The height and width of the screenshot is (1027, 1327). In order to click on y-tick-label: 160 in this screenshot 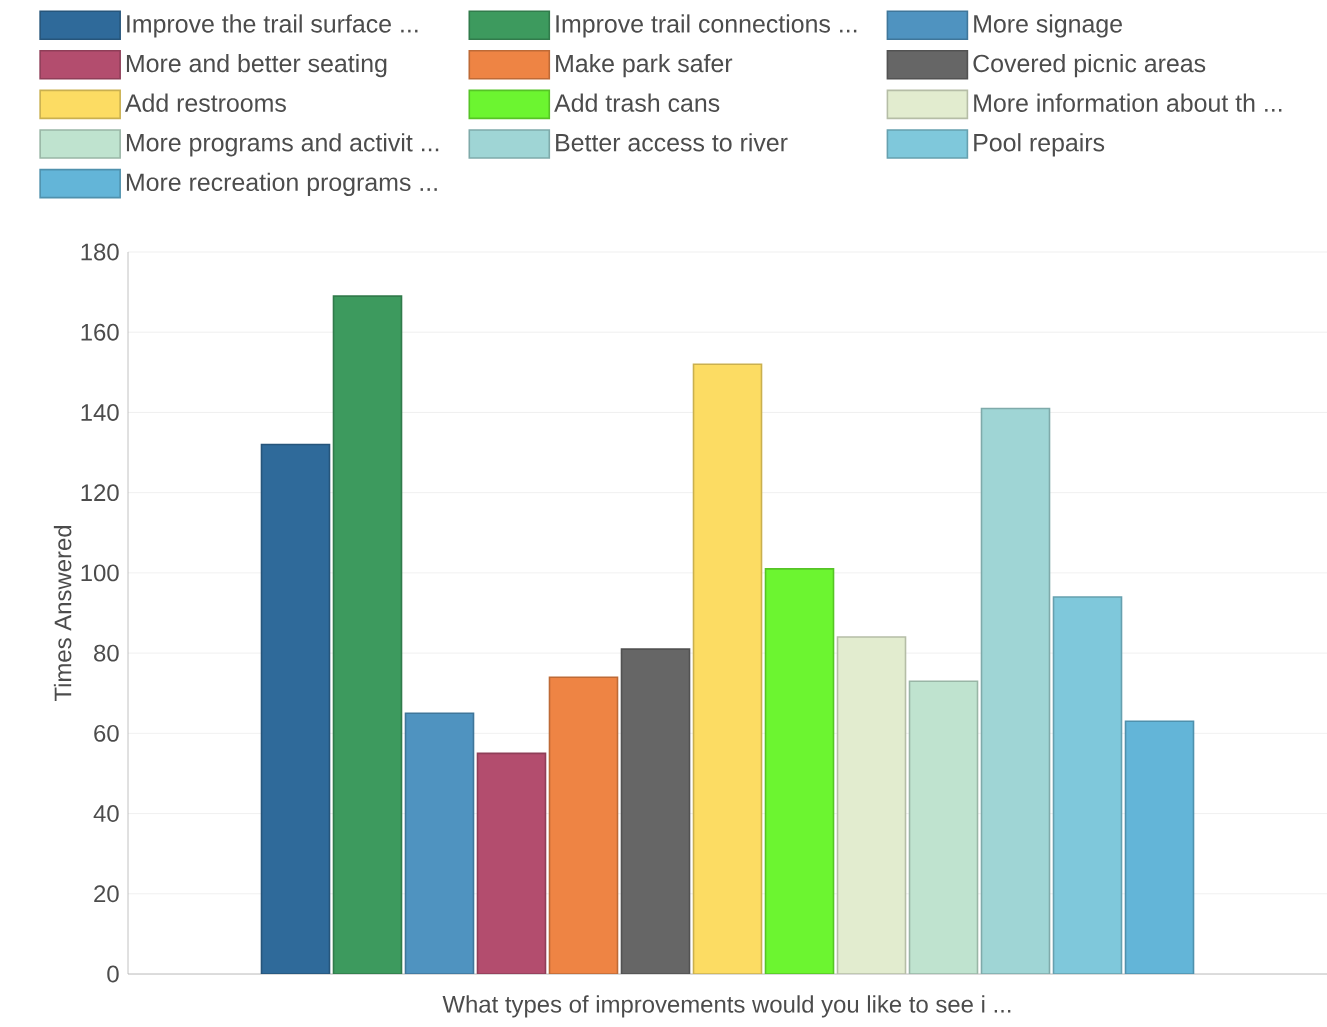, I will do `click(100, 332)`.